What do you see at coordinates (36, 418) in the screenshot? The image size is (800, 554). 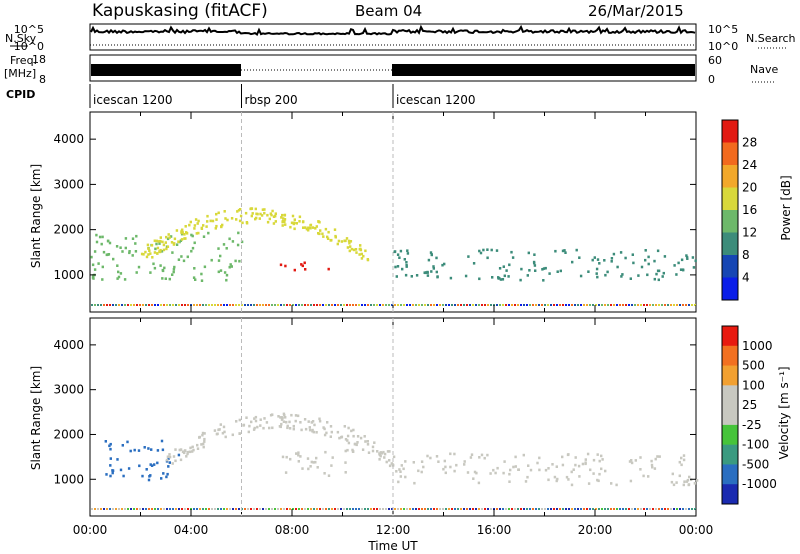 I see `velocity-ylabel: Slant Range [km]` at bounding box center [36, 418].